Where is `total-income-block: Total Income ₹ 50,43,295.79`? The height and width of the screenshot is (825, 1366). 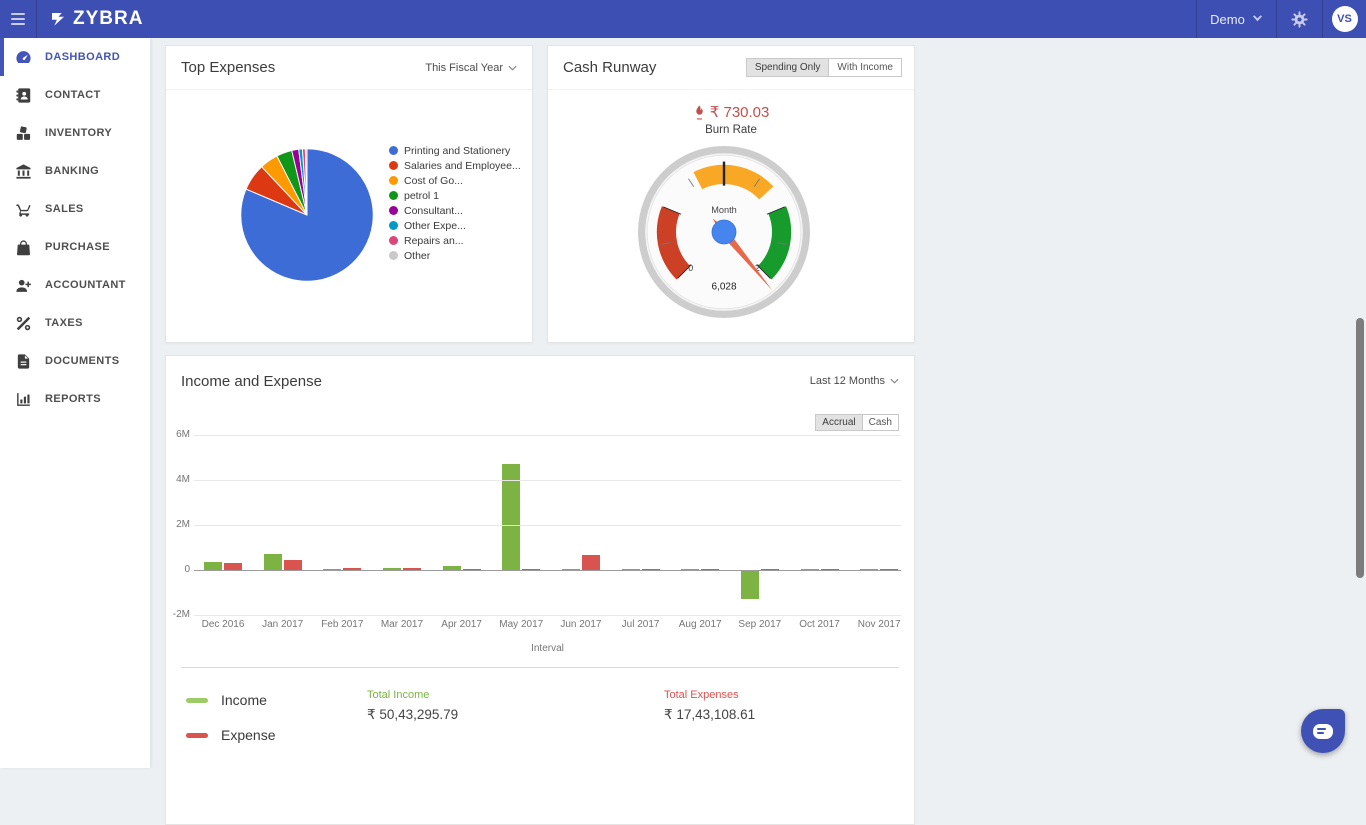 total-income-block: Total Income ₹ 50,43,295.79 is located at coordinates (412, 706).